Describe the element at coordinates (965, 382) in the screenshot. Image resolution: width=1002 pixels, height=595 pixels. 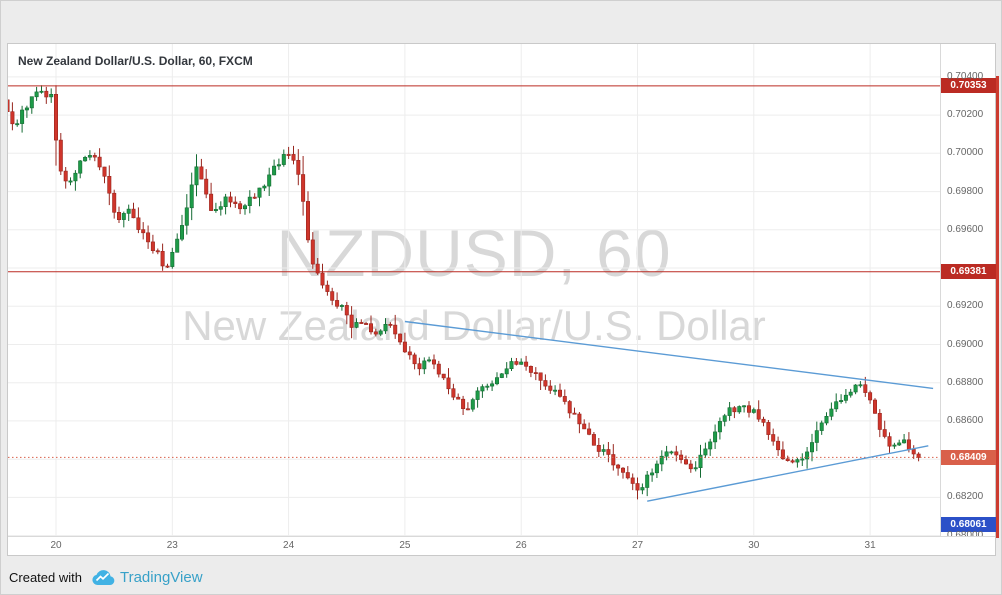
I see `price-axis-label: 0.68800` at that location.